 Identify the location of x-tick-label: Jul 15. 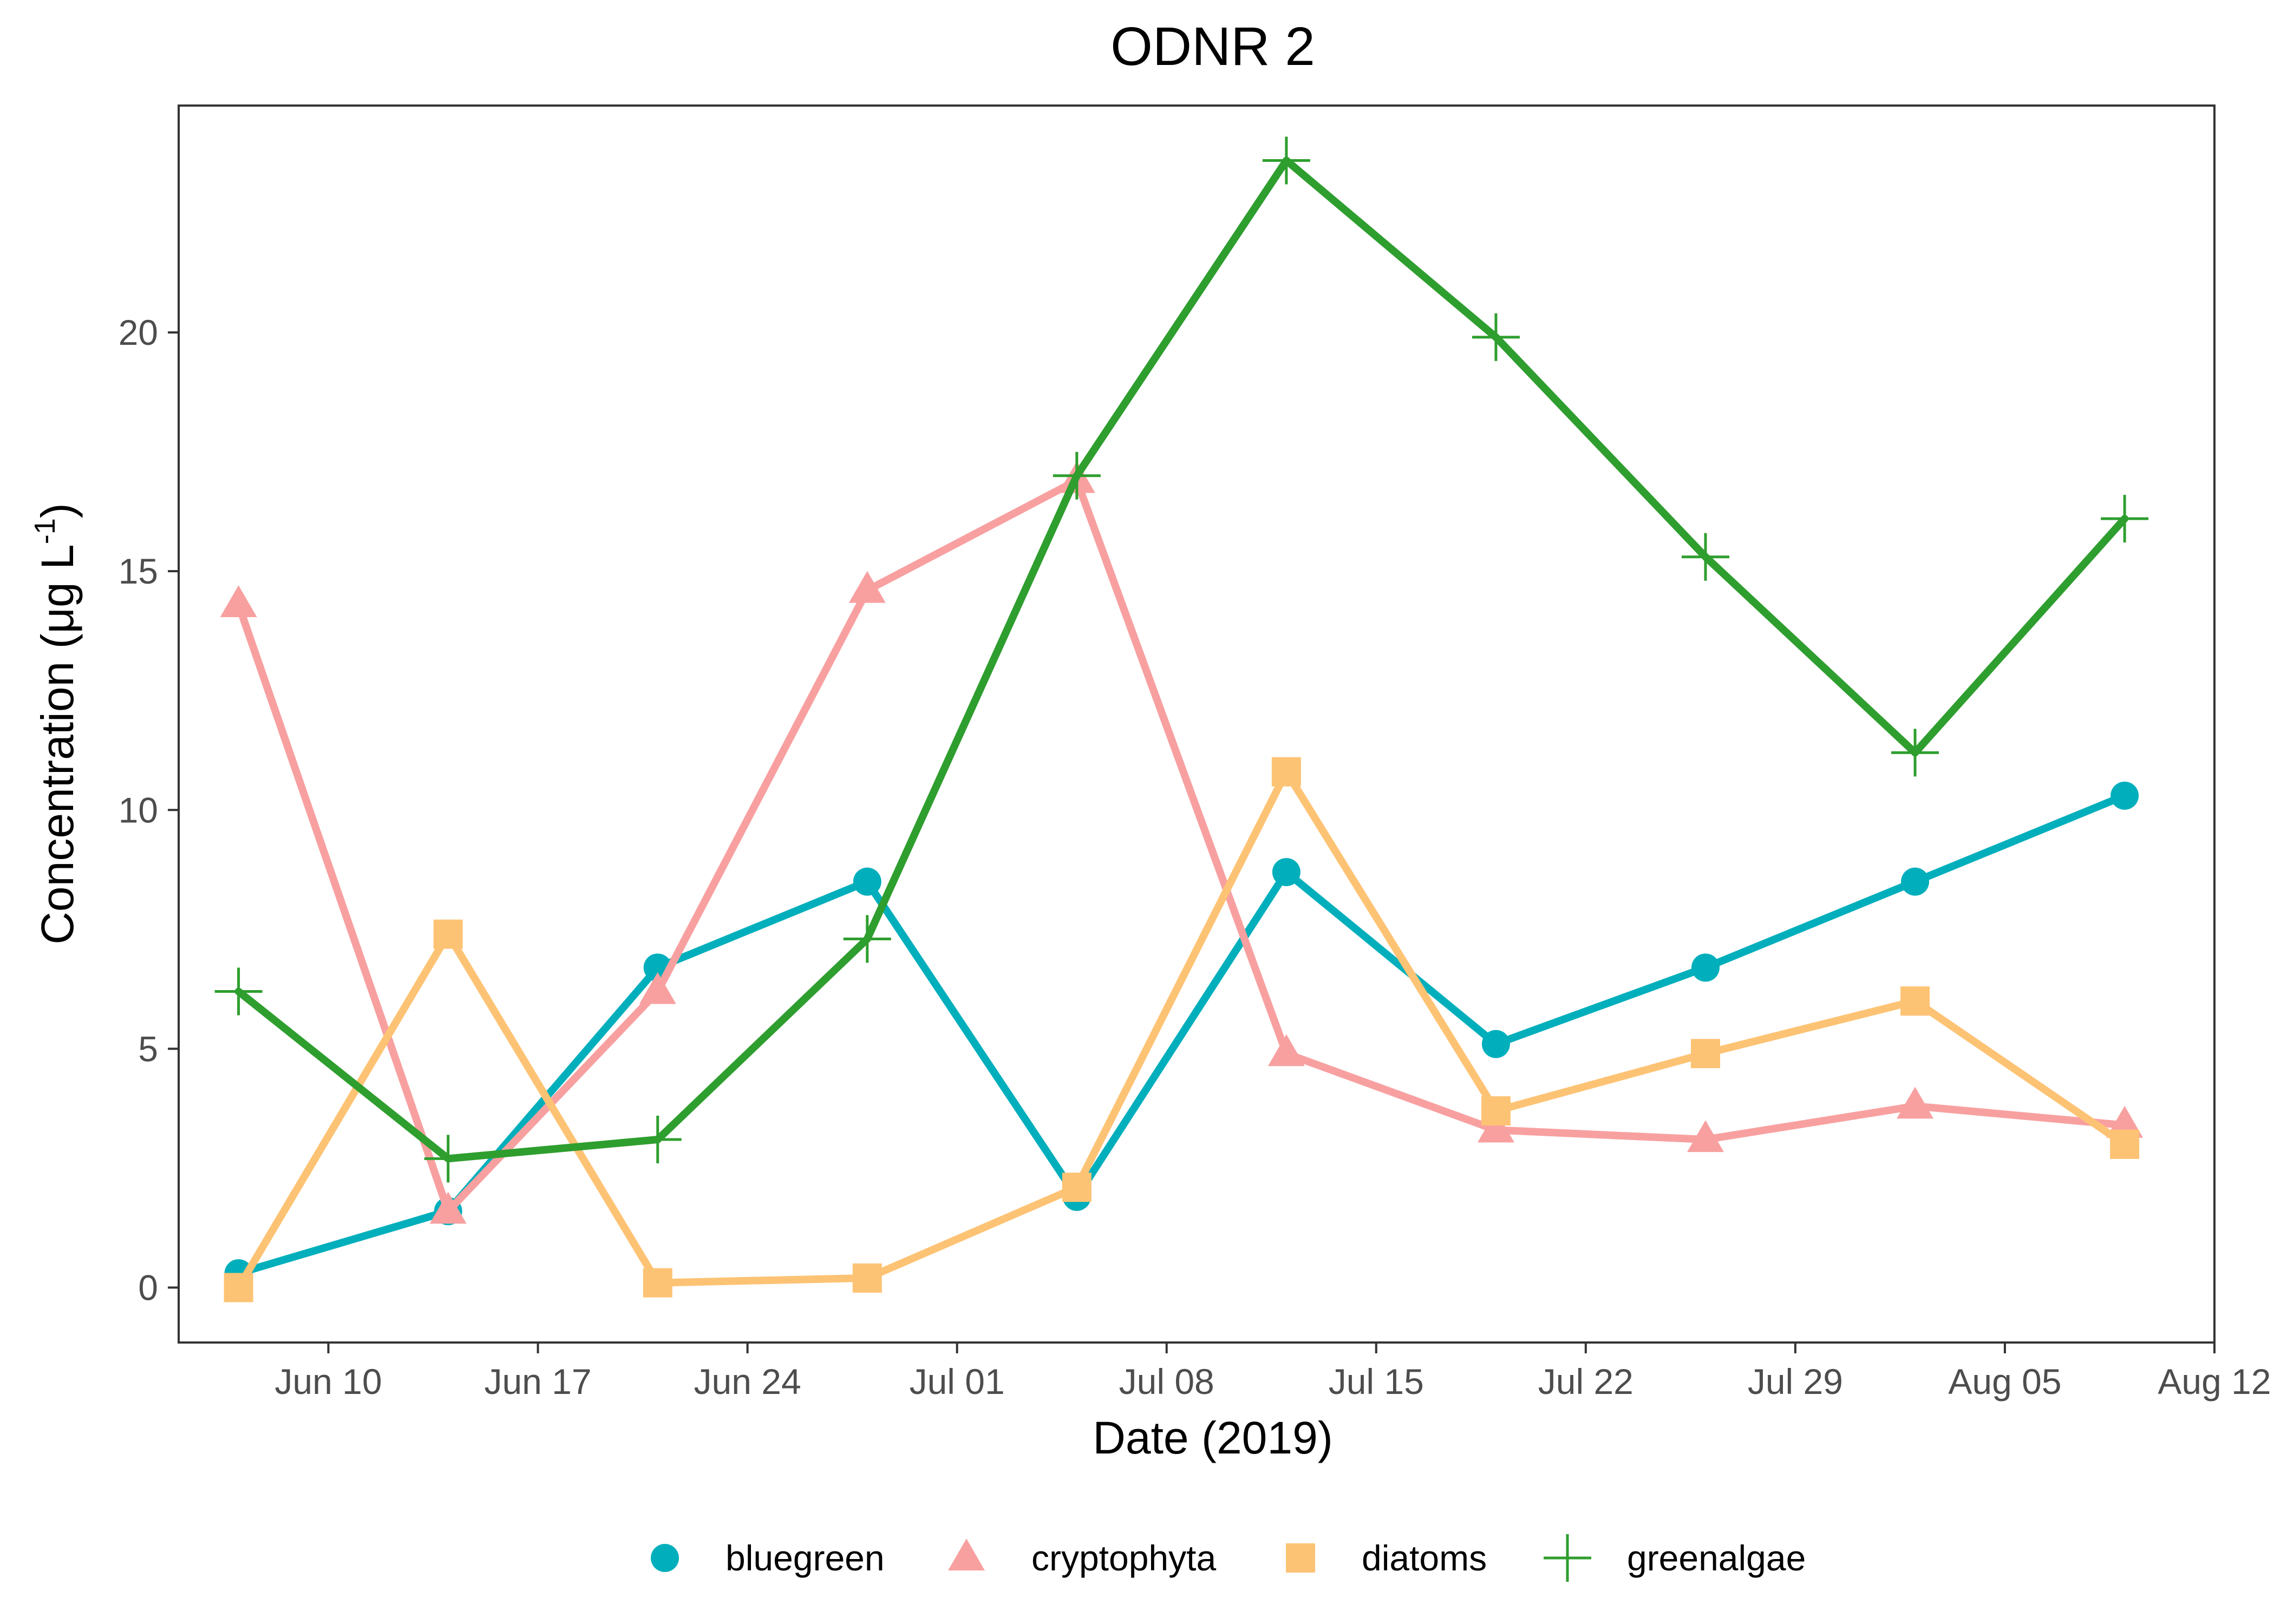
(1377, 1381).